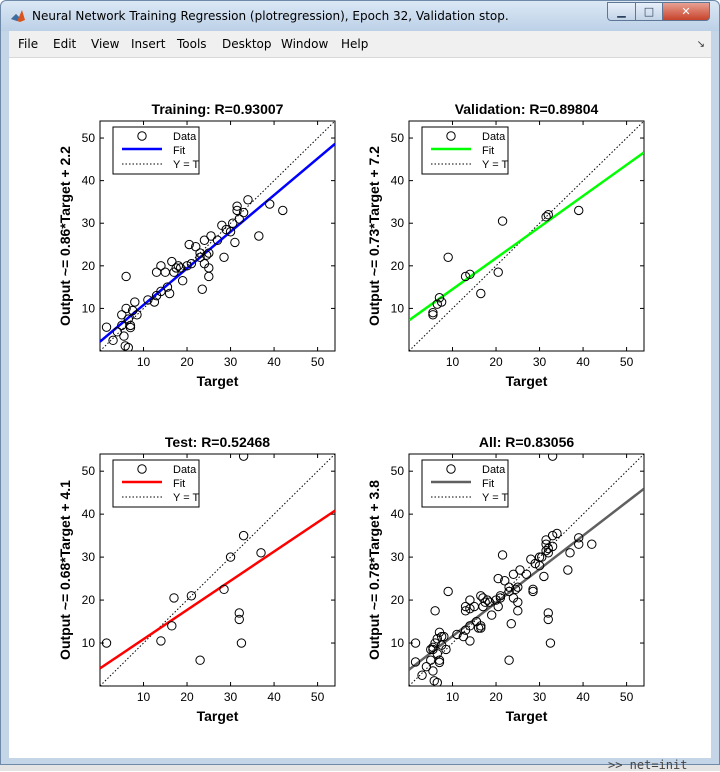 The width and height of the screenshot is (720, 772). Describe the element at coordinates (65, 44) in the screenshot. I see `menu-edit: Edit` at that location.